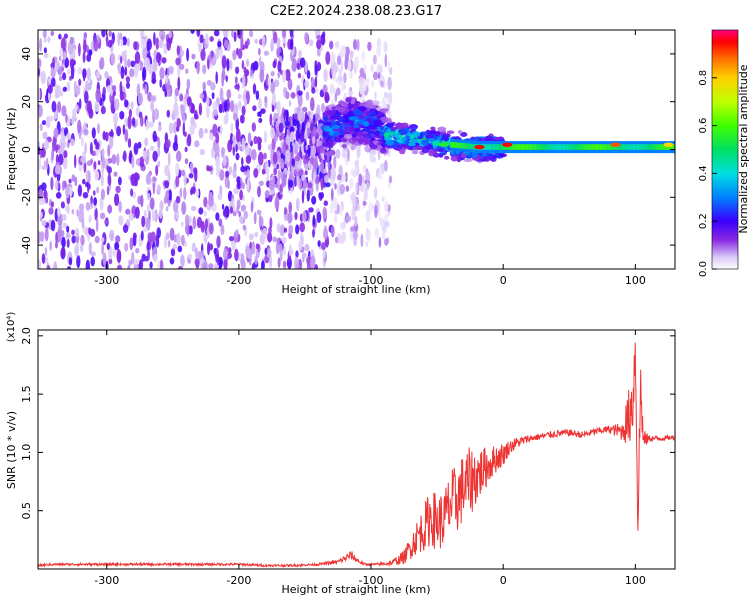 This screenshot has width=750, height=600. I want to click on x-tick-label: -200, so click(238, 280).